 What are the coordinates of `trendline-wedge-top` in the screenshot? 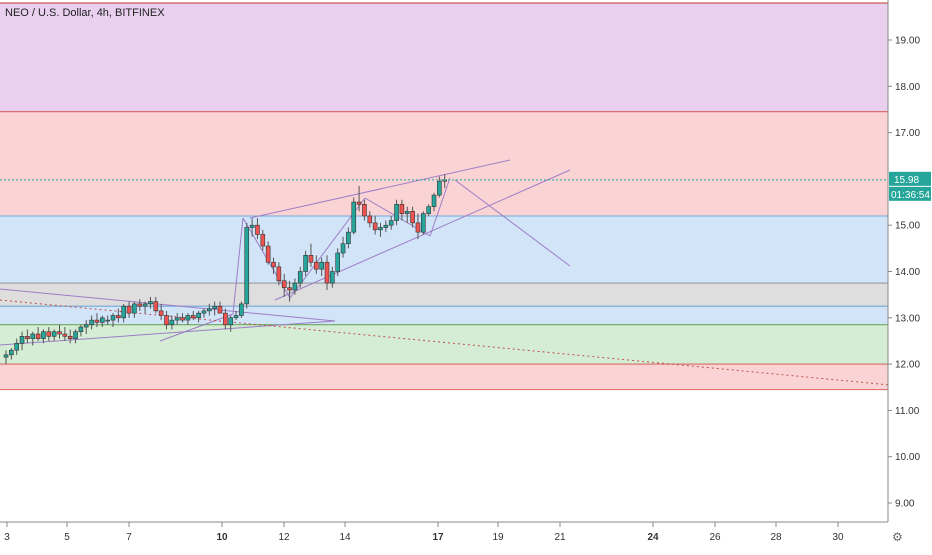 It's located at (168, 305).